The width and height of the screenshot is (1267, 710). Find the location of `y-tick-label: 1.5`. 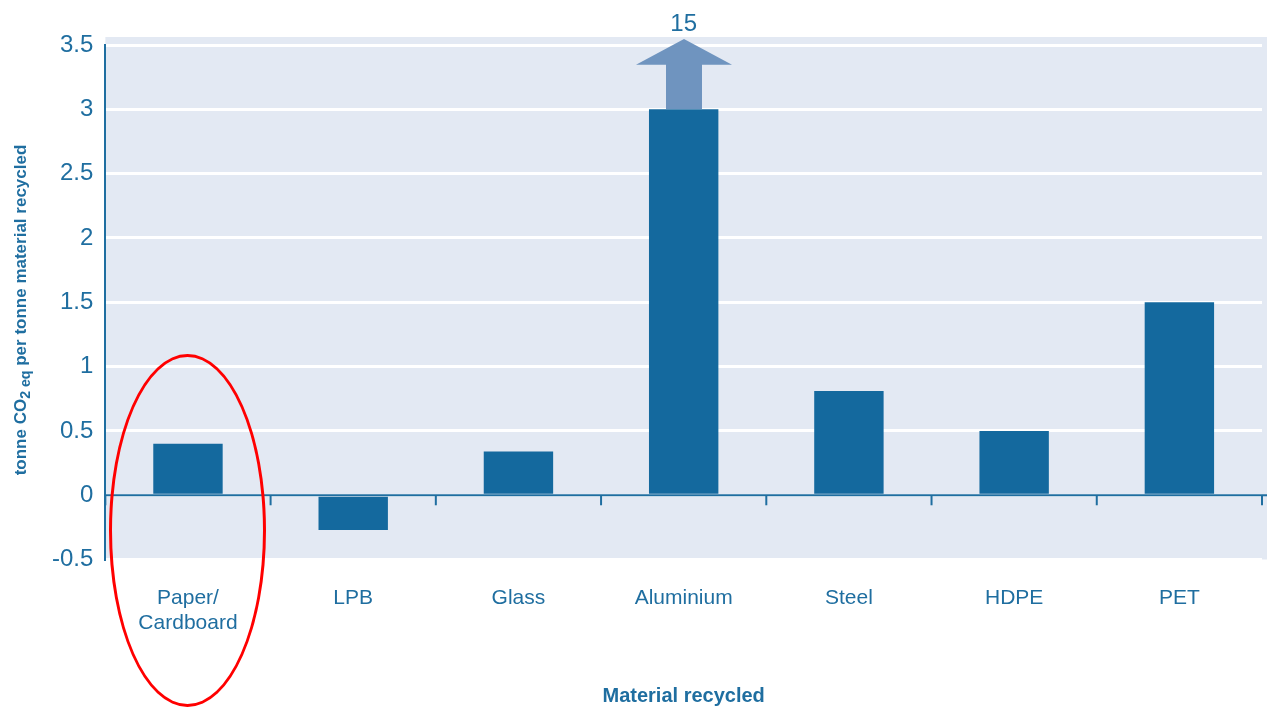

y-tick-label: 1.5 is located at coordinates (76, 300).